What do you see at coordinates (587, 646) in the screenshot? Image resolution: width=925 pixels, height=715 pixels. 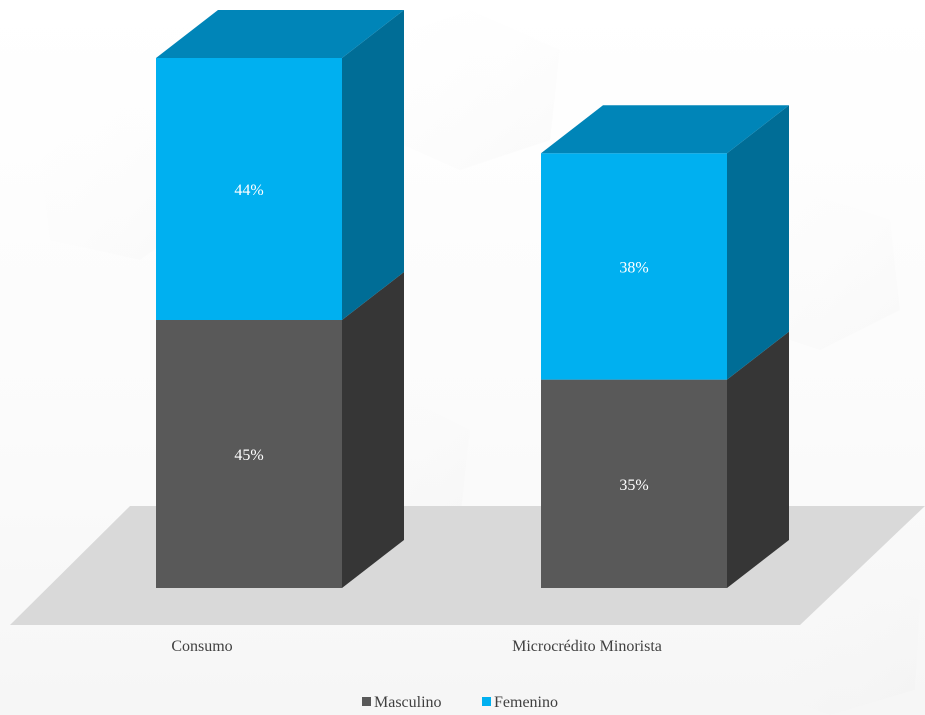 I see `category-label-microcredito: Microcrédito Minorista` at bounding box center [587, 646].